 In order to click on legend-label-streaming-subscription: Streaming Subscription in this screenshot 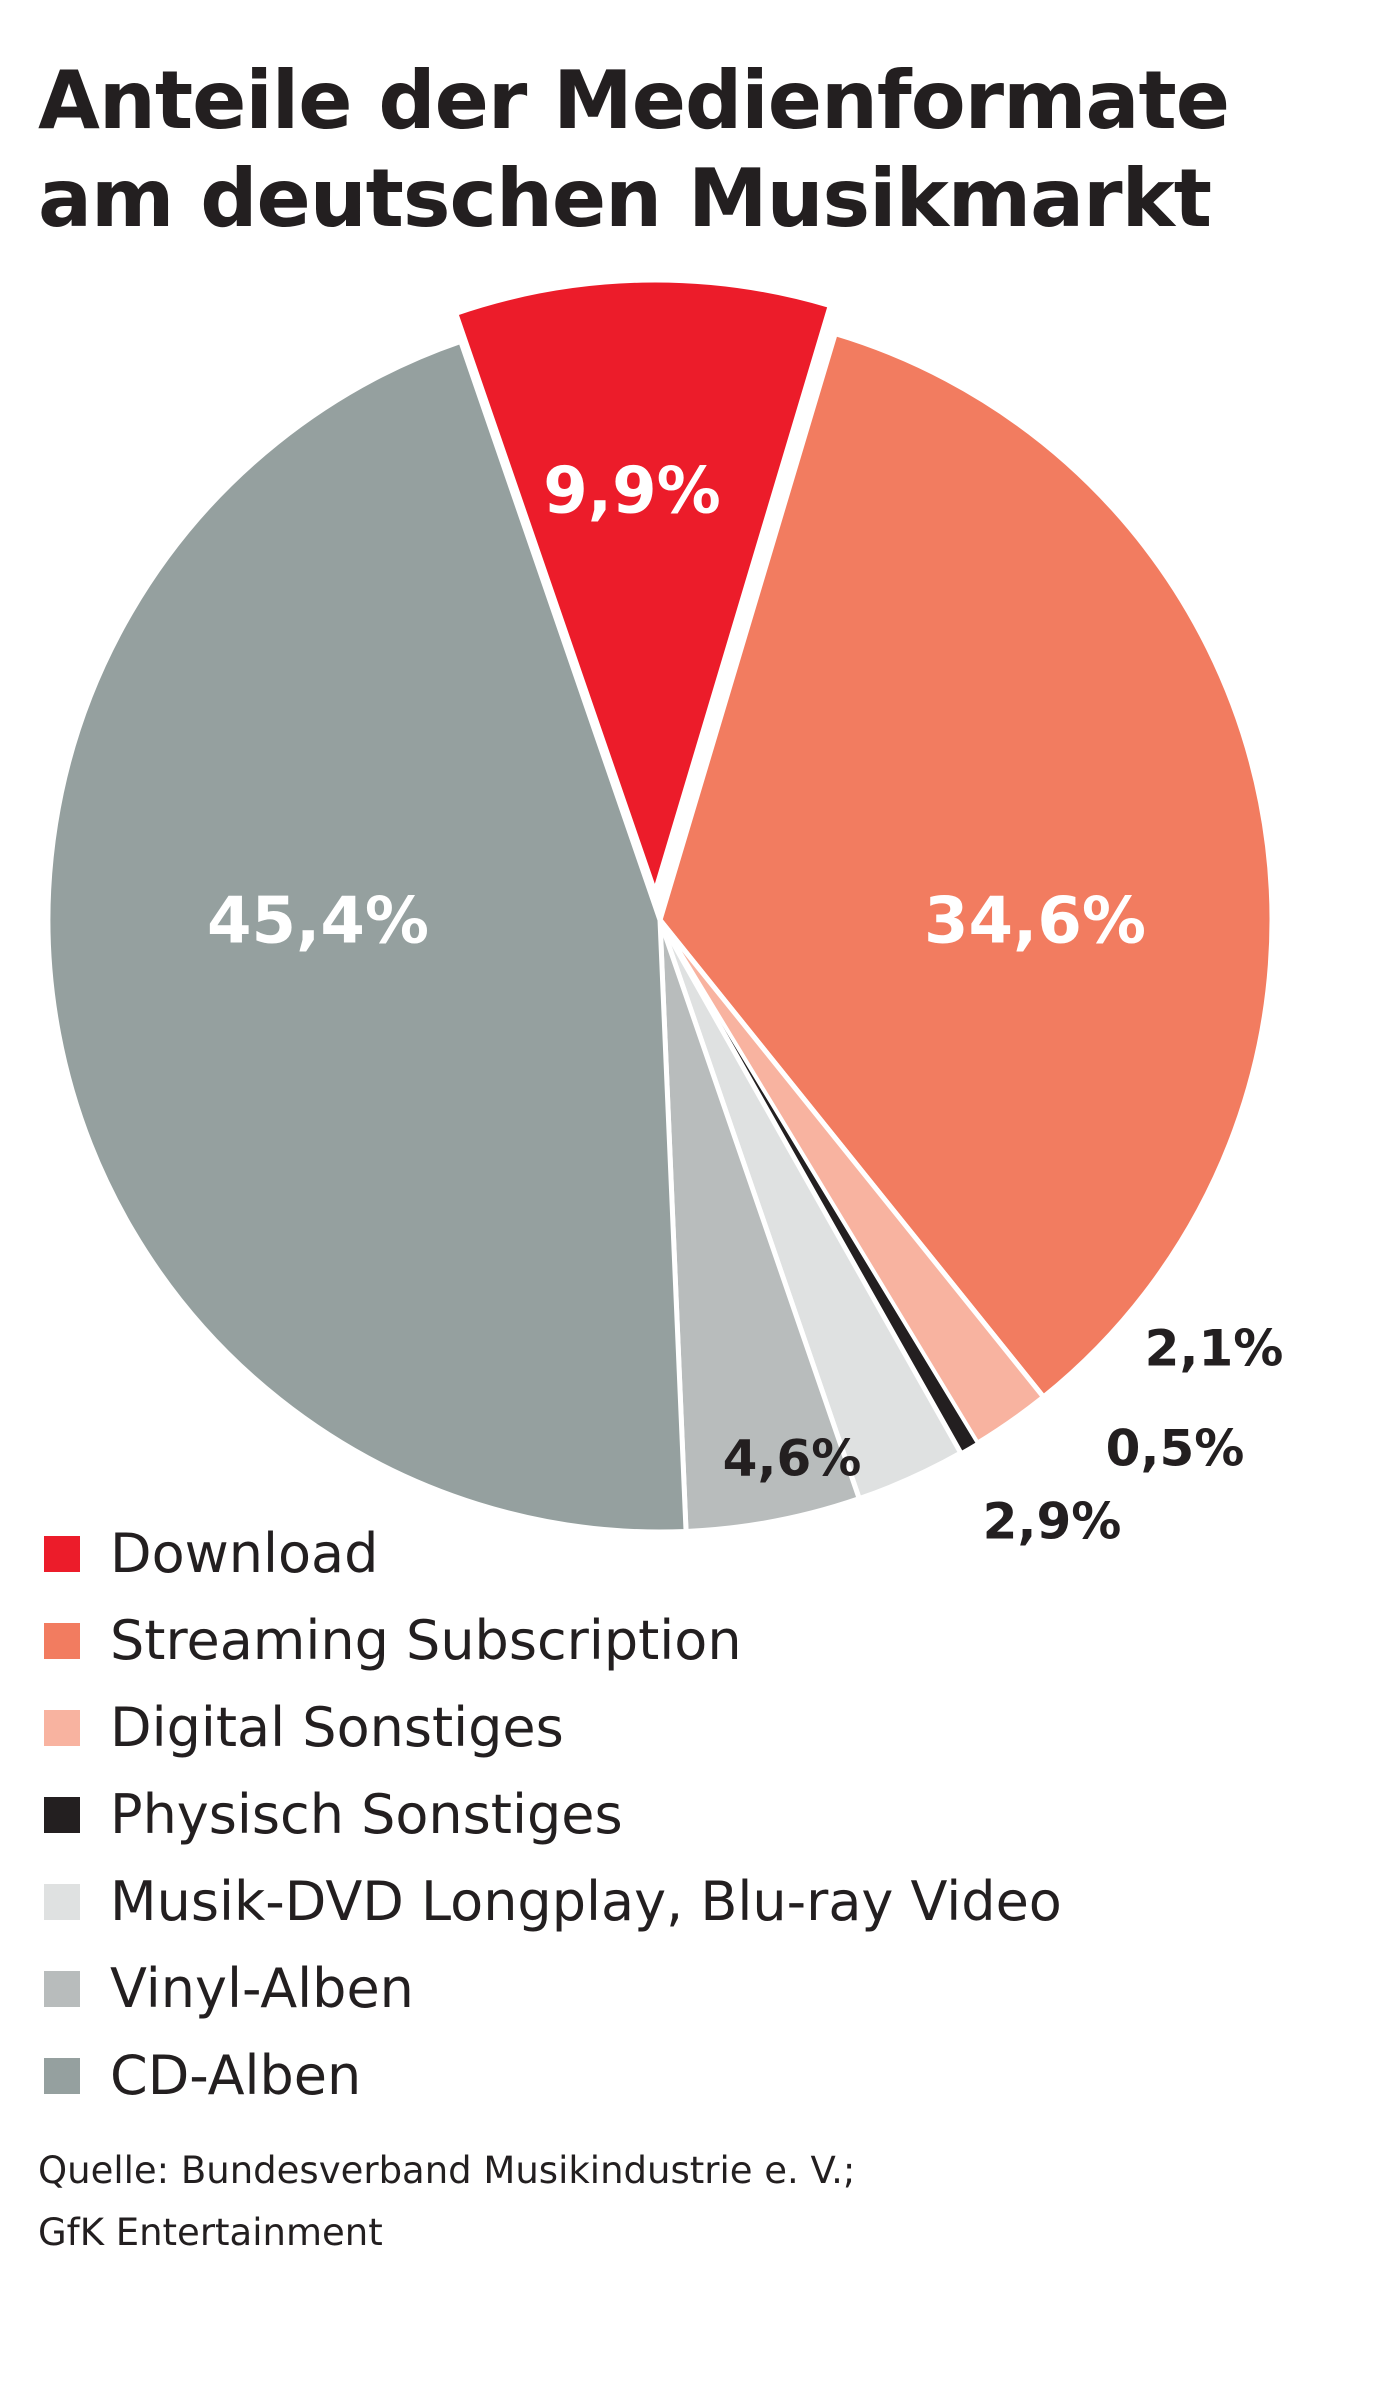, I will do `click(426, 1640)`.